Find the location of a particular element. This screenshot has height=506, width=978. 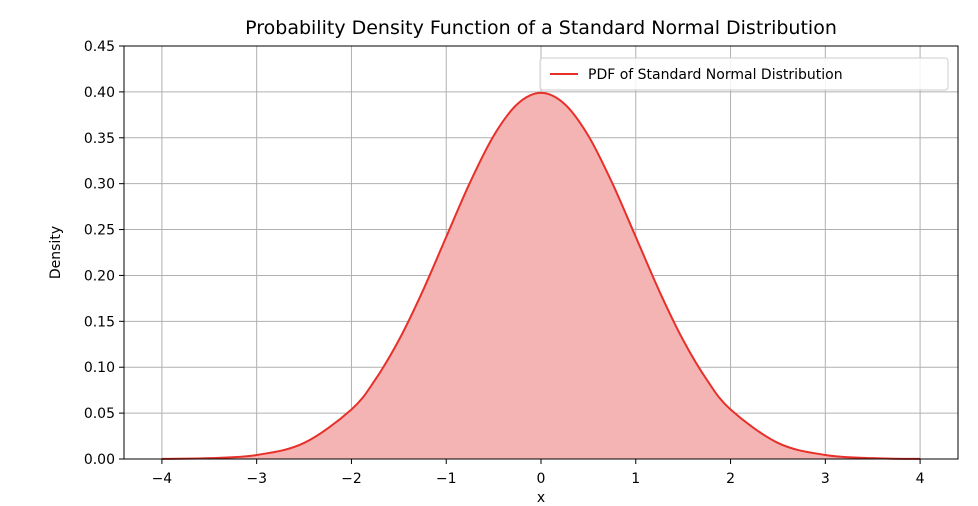

x-tick-label: −1 is located at coordinates (446, 479).